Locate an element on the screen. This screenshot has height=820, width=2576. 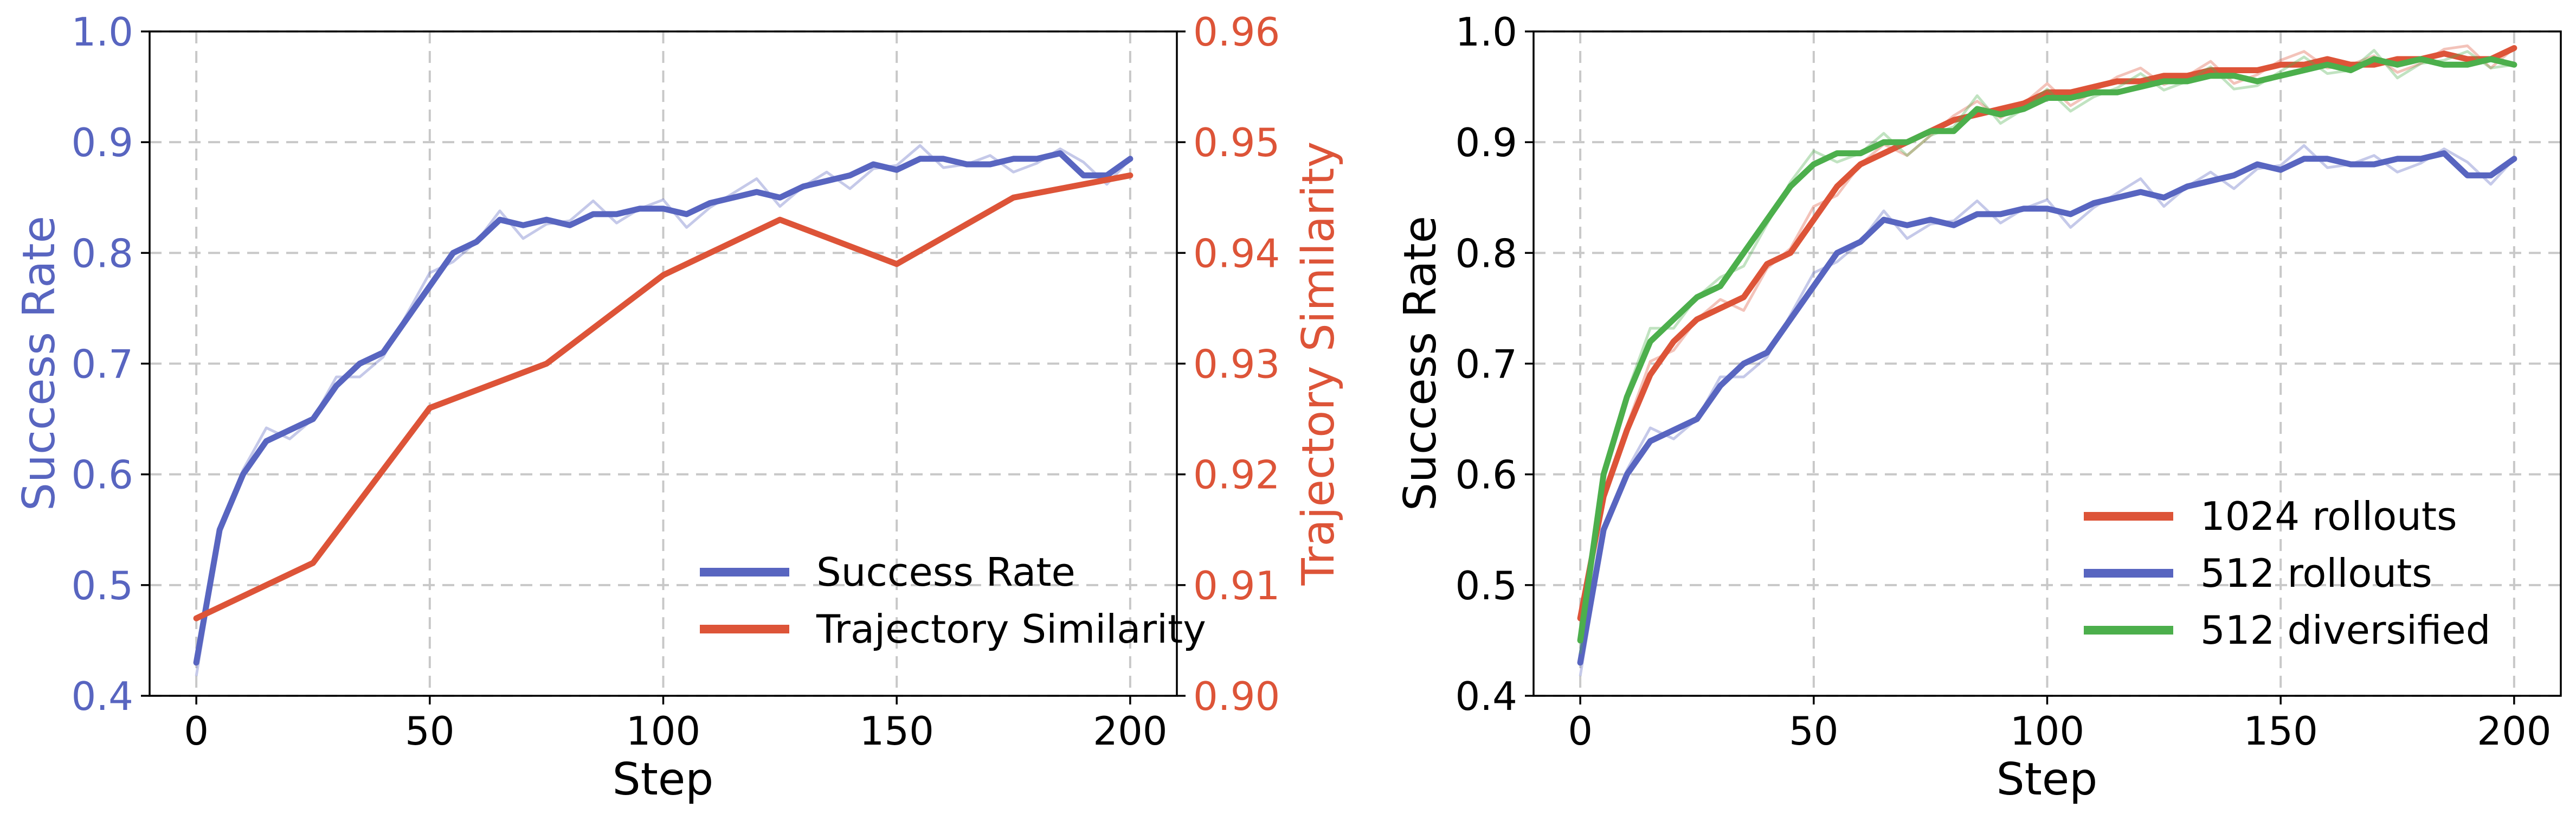
legend-label-512-diversified: 512 diversified is located at coordinates (2345, 630).